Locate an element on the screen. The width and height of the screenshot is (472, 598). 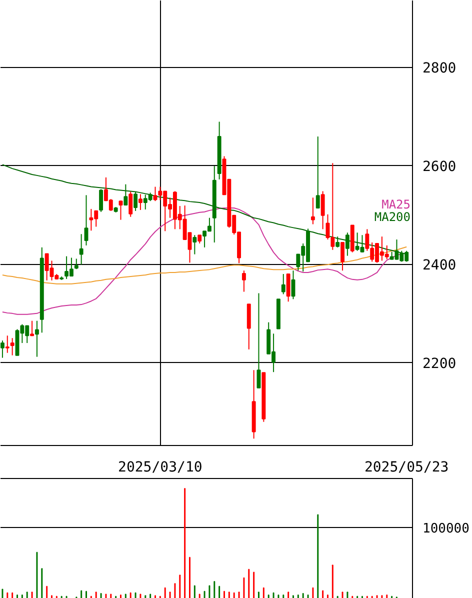
y-tick-label: 2800 is located at coordinates (439, 68).